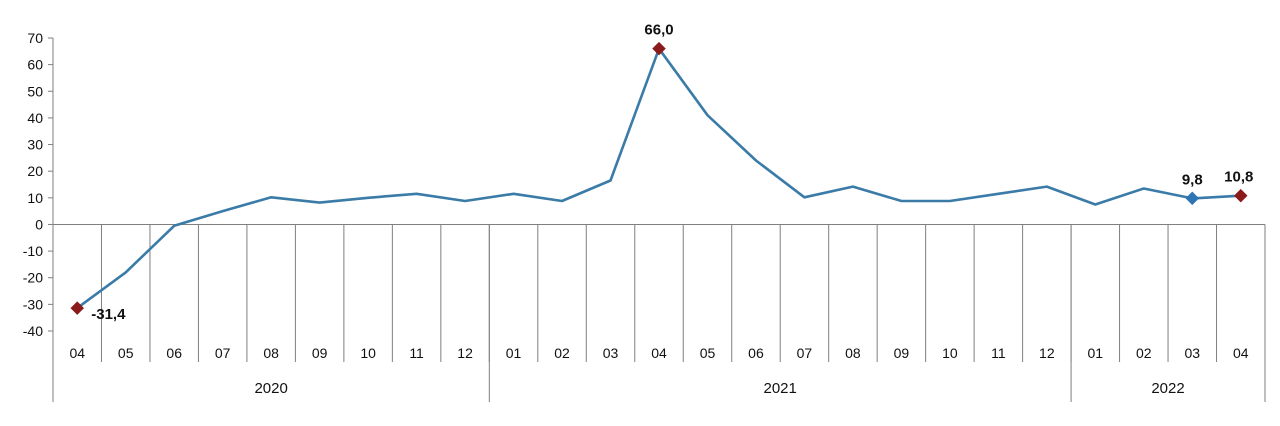  What do you see at coordinates (35, 145) in the screenshot?
I see `y-tick-label: 30` at bounding box center [35, 145].